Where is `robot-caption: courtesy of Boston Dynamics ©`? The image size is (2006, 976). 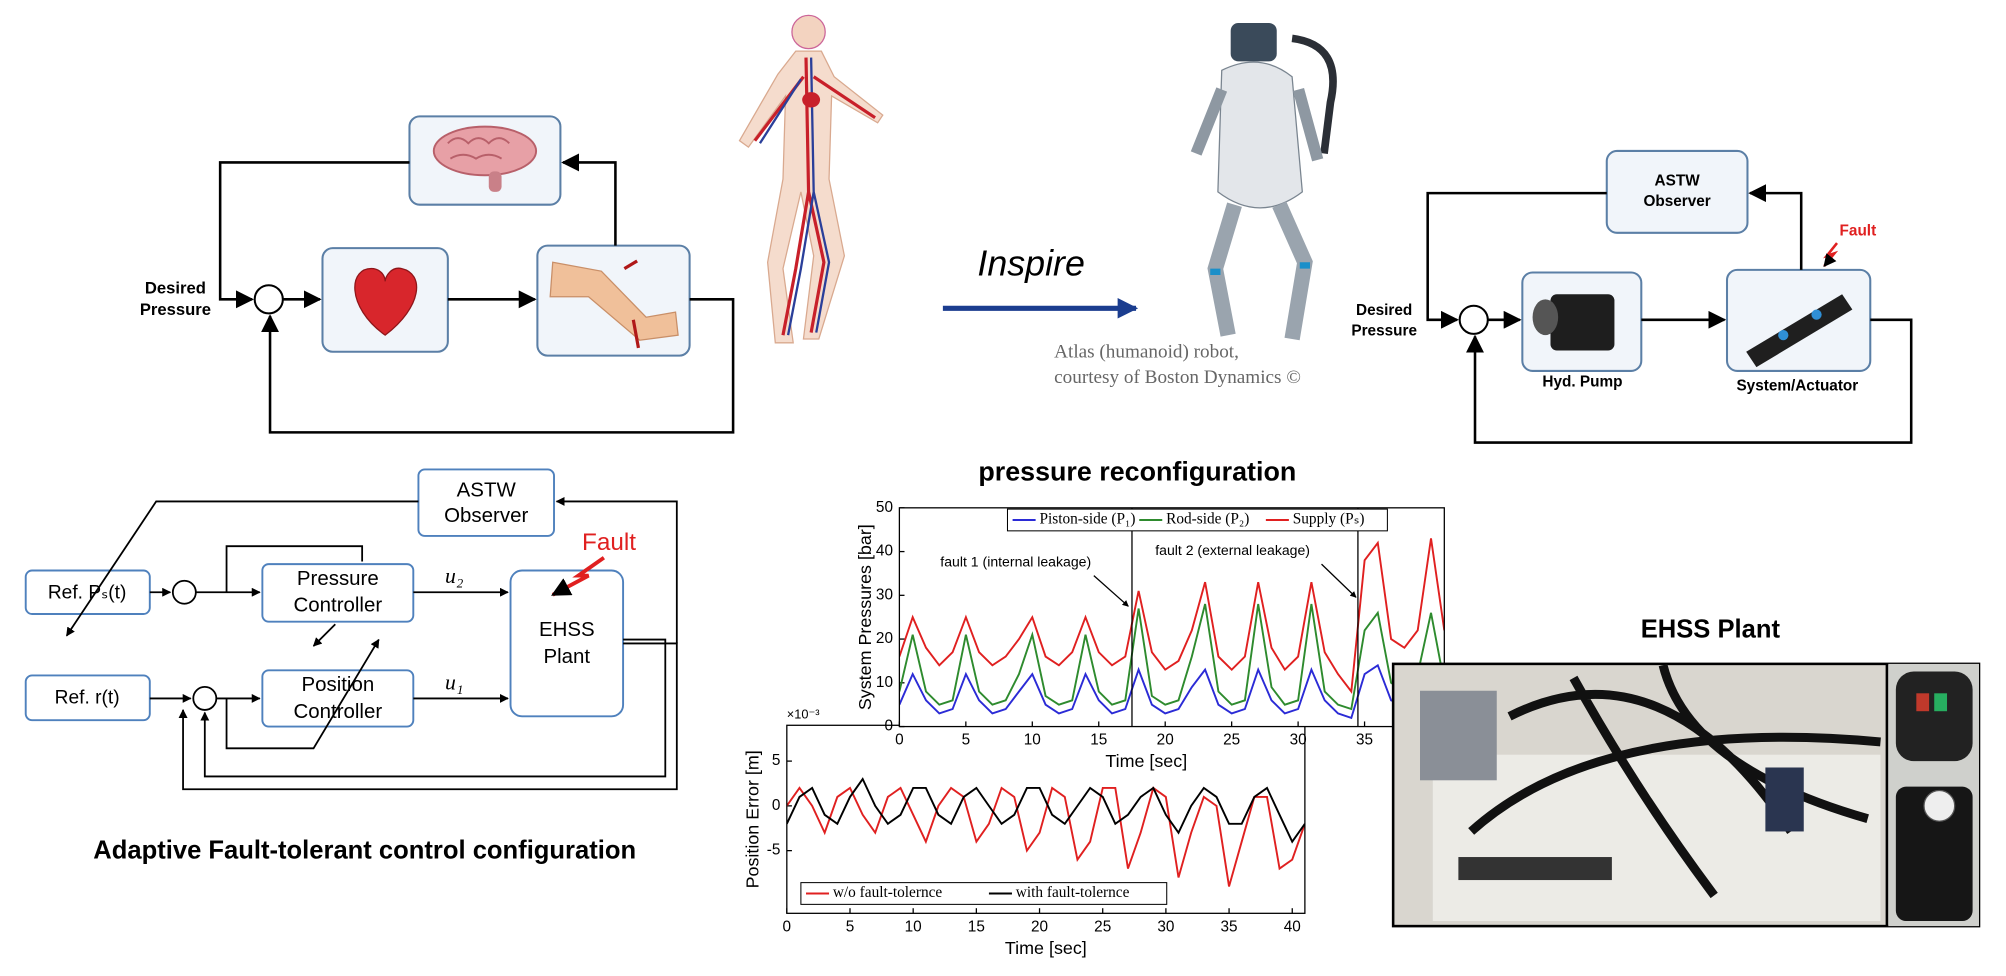
robot-caption: courtesy of Boston Dynamics © is located at coordinates (1177, 377).